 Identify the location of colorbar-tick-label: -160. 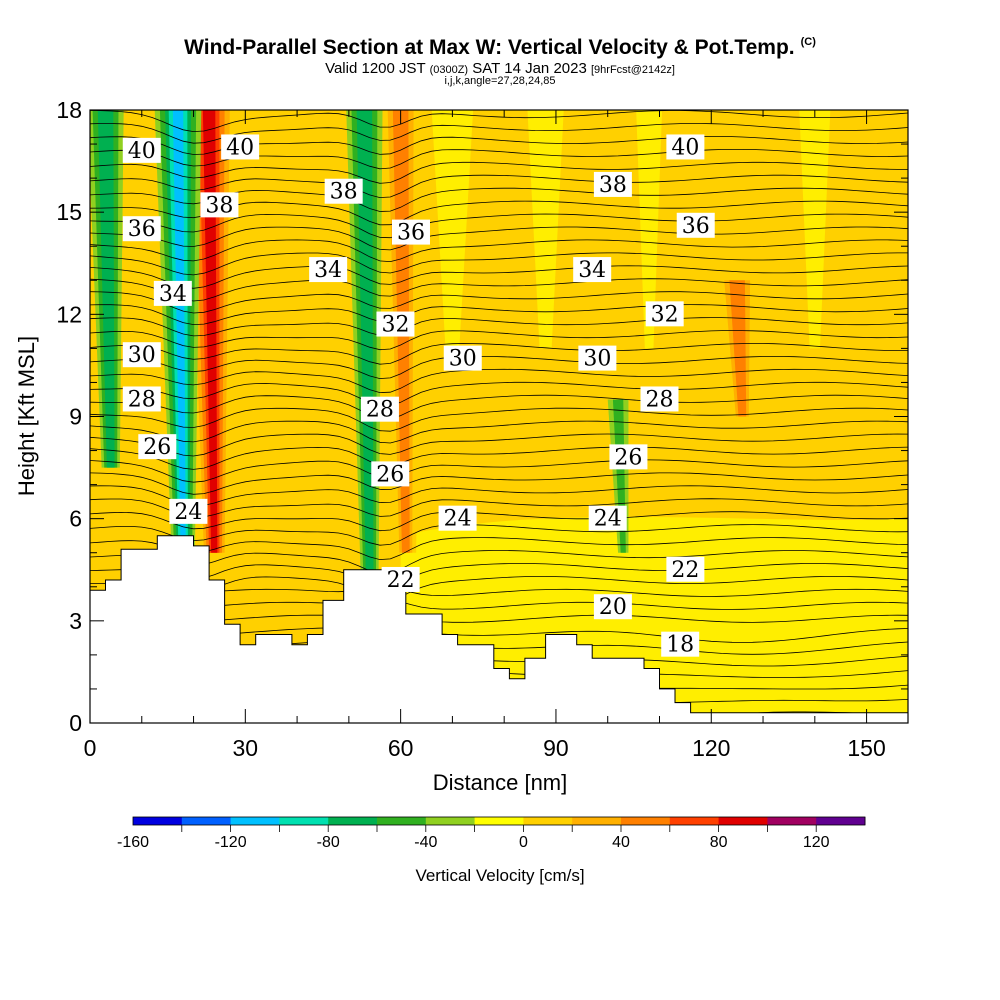
(133, 842).